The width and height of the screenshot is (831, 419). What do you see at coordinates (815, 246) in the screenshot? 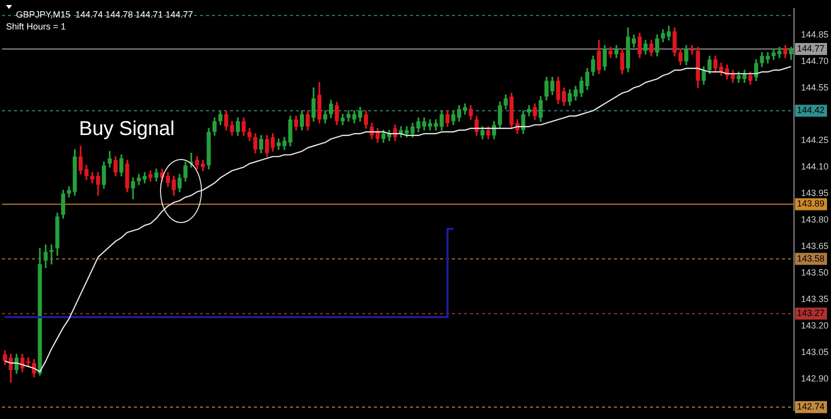
I see `y-tick-label: 143.65` at bounding box center [815, 246].